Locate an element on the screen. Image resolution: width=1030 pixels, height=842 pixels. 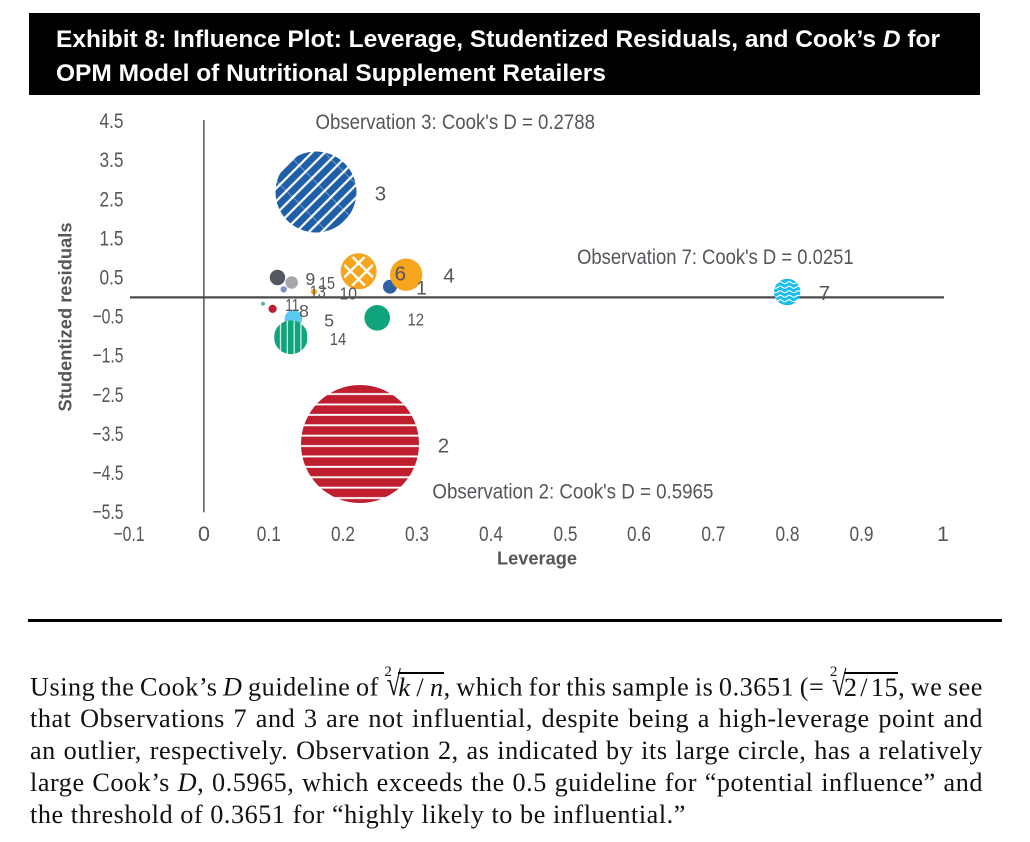
svg-text: 0 is located at coordinates (204, 534).